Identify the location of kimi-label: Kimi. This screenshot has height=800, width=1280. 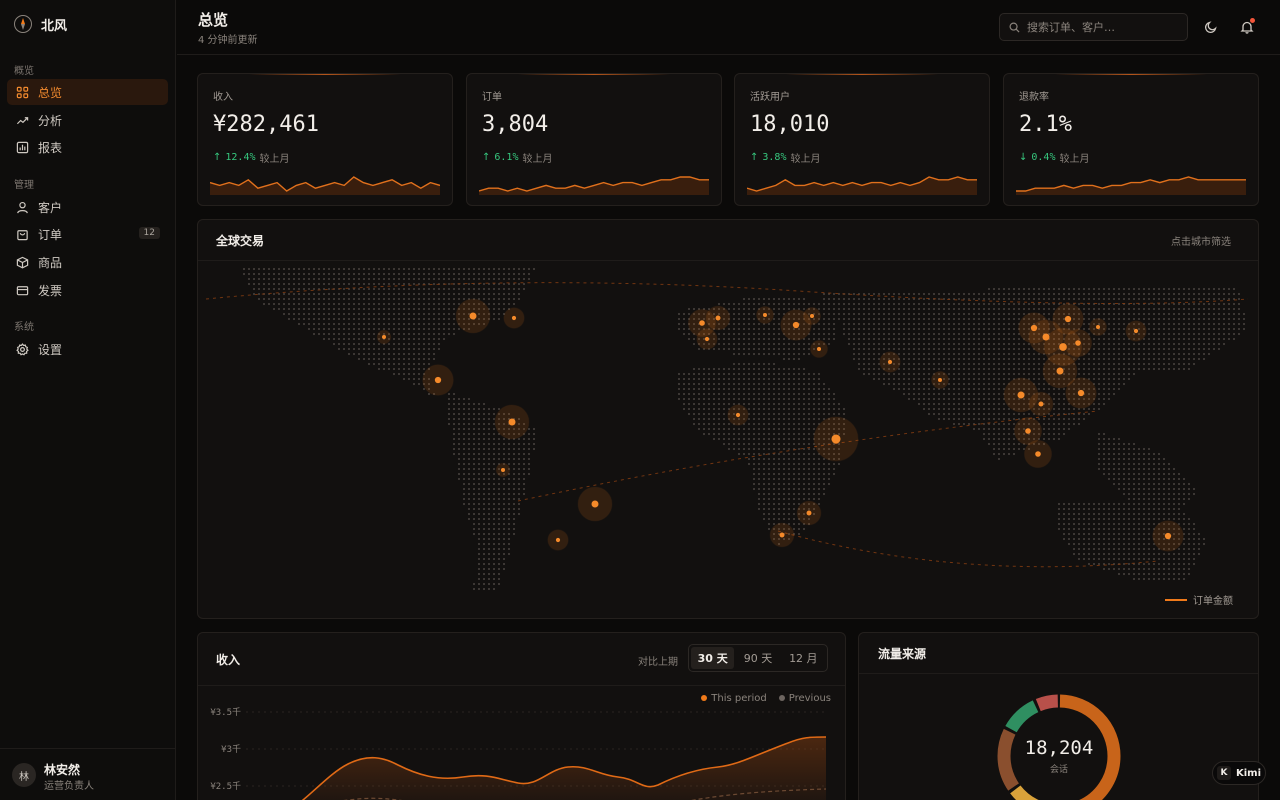
(1248, 773).